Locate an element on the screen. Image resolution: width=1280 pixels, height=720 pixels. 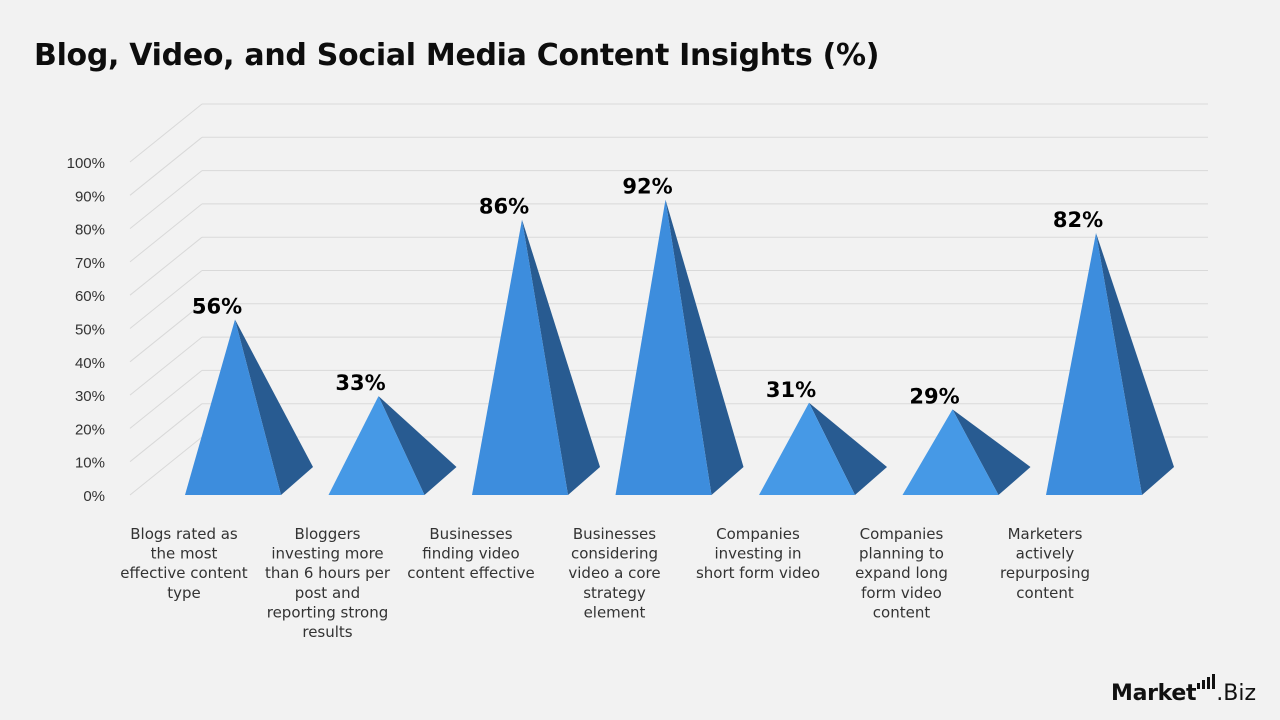
y-tick-label: 20% is located at coordinates (90, 429).